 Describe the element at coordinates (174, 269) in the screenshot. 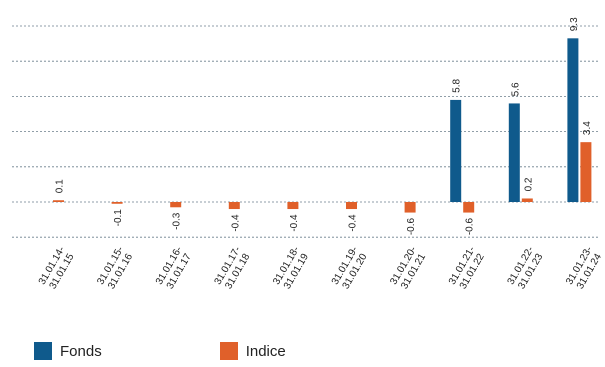

I see `x-tick-label-2: 31.01.16-31.01.17` at that location.